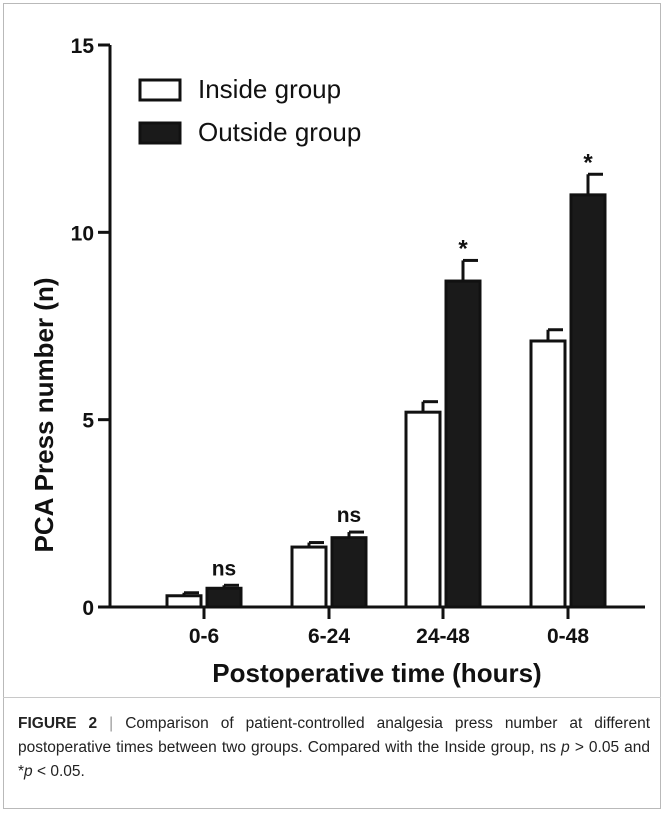  I want to click on y-tick-label: 10, so click(82, 233).